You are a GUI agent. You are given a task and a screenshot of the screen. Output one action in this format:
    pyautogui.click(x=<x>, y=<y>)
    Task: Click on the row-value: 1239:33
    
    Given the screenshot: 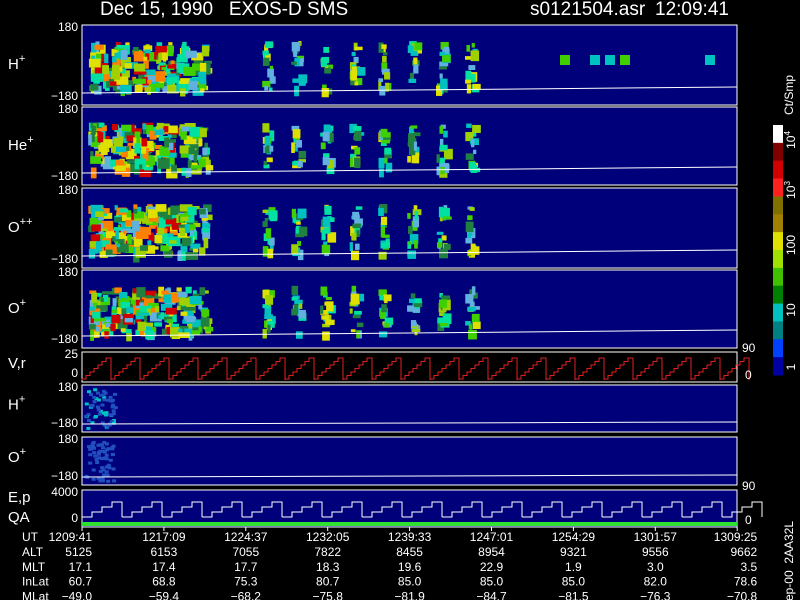 What is the action you would take?
    pyautogui.click(x=410, y=537)
    